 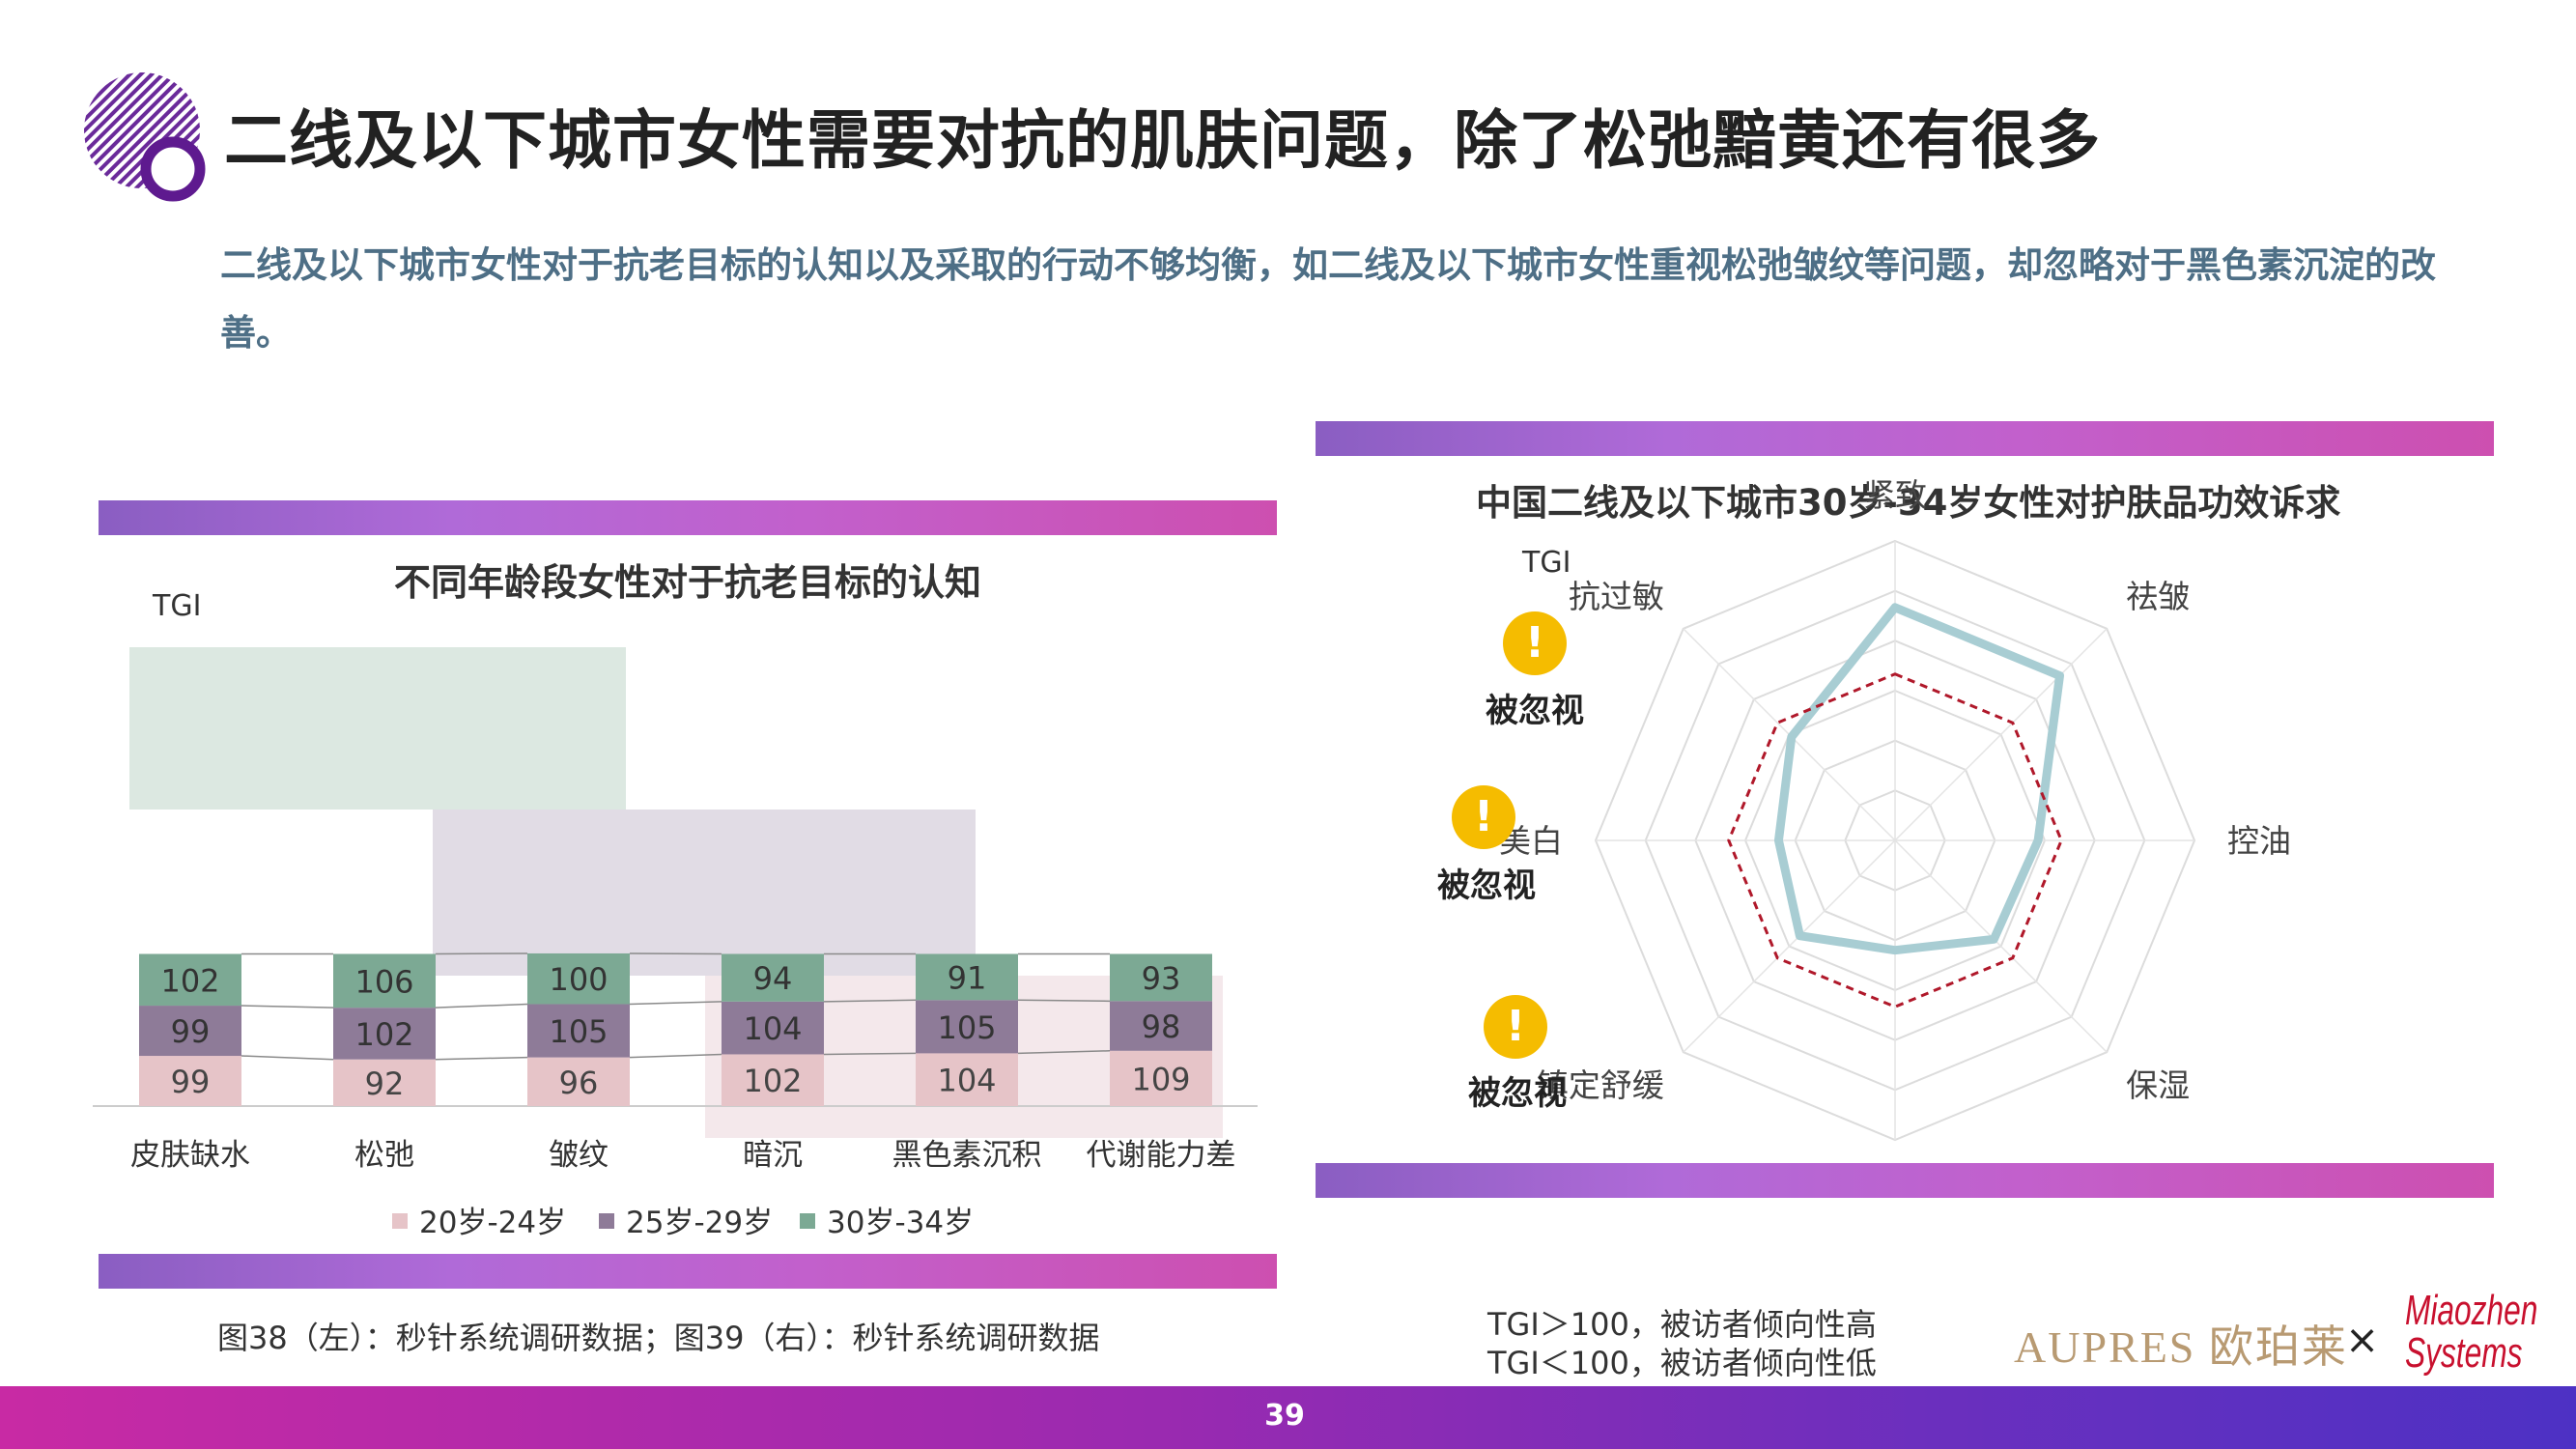 I want to click on x-tick-label: 代谢能力差, so click(x=1161, y=1155).